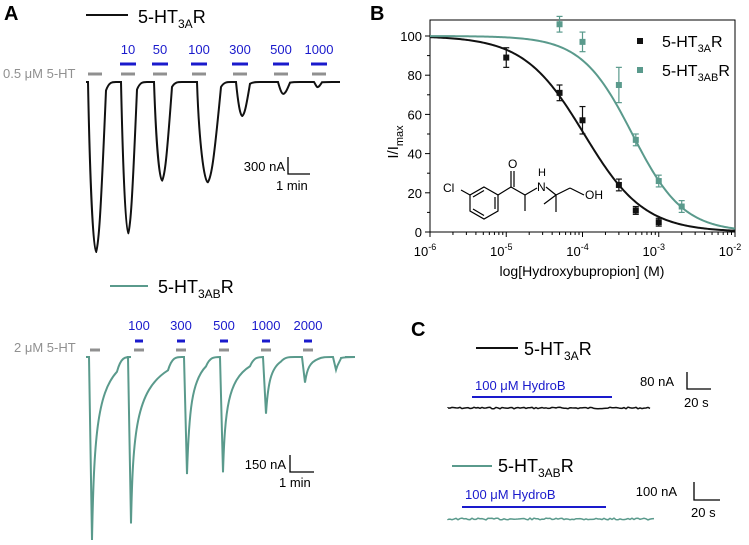 The height and width of the screenshot is (545, 749). I want to click on x-tick-label: 10⁻⁶, so click(425, 250).